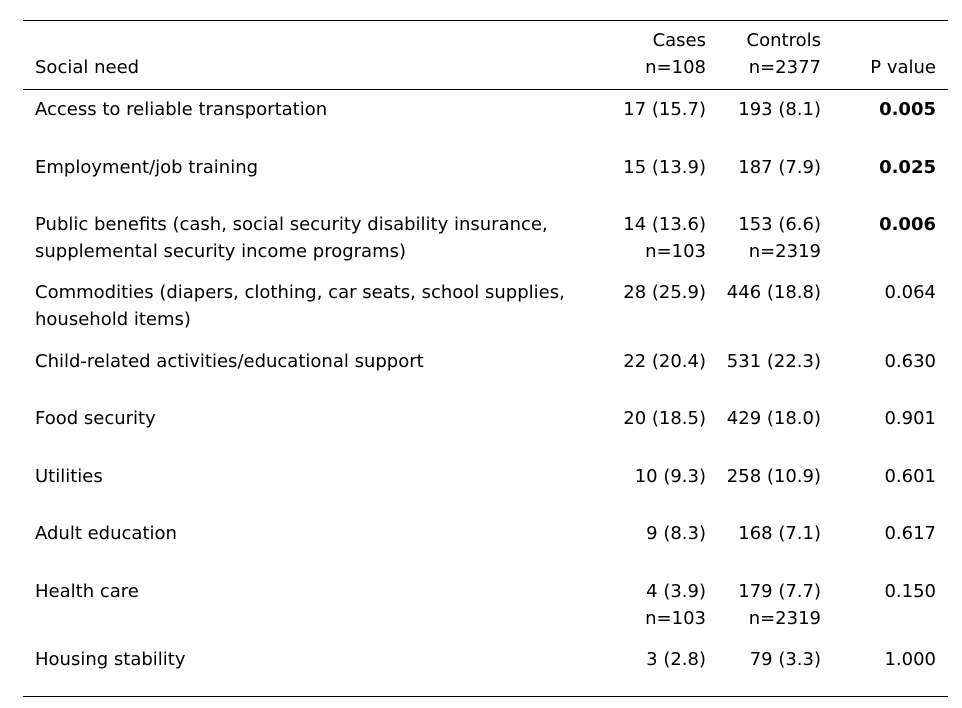 Image resolution: width=962 pixels, height=708 pixels. I want to click on row-controls-line: 429 (18.0), so click(773, 418).